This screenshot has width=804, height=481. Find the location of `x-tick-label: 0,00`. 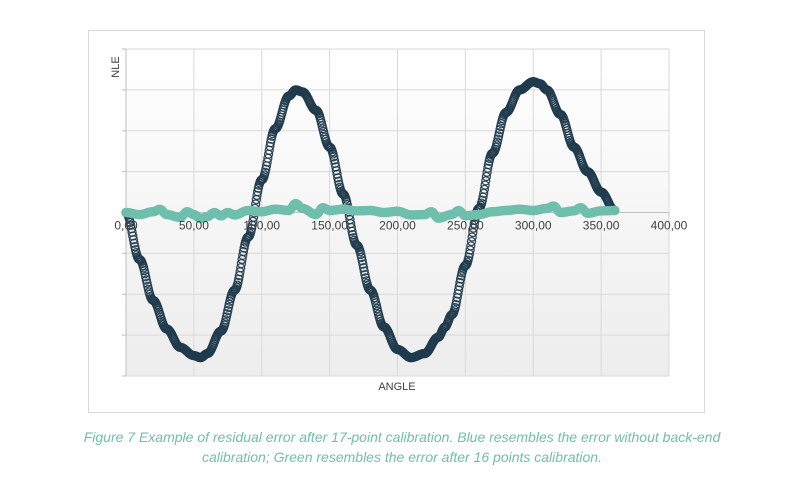

x-tick-label: 0,00 is located at coordinates (126, 226).